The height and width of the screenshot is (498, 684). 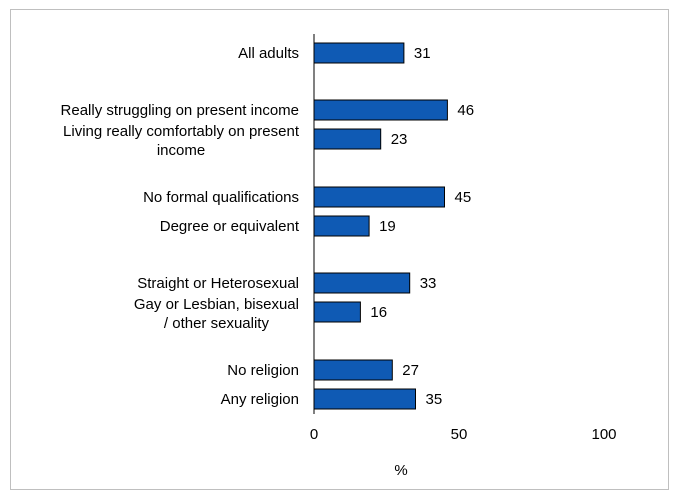 I want to click on category-label: Living really comfortably on present, so click(x=181, y=131).